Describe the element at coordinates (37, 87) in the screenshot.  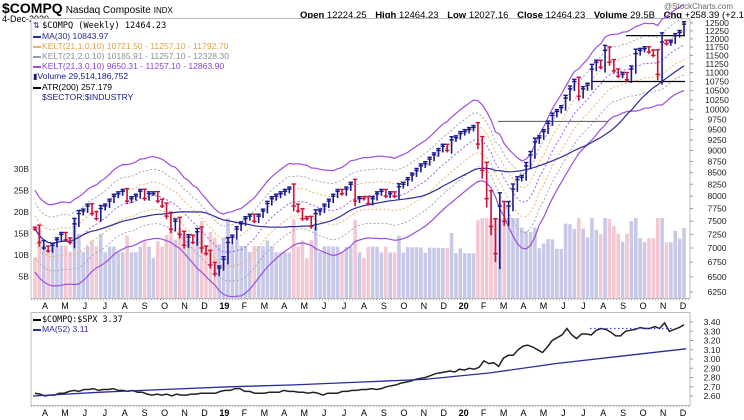
I see `atr-swatch` at that location.